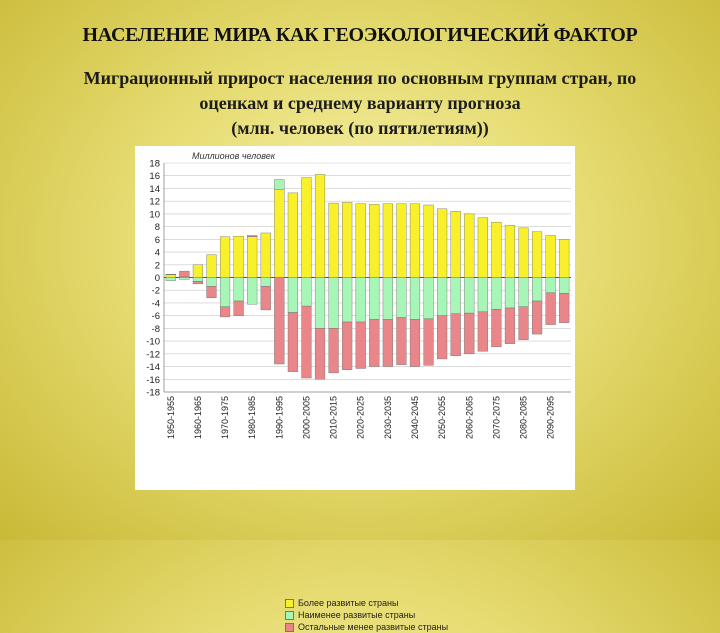 The height and width of the screenshot is (633, 720). What do you see at coordinates (373, 627) in the screenshot?
I see `legend-label: Остальные менее развитые страны` at bounding box center [373, 627].